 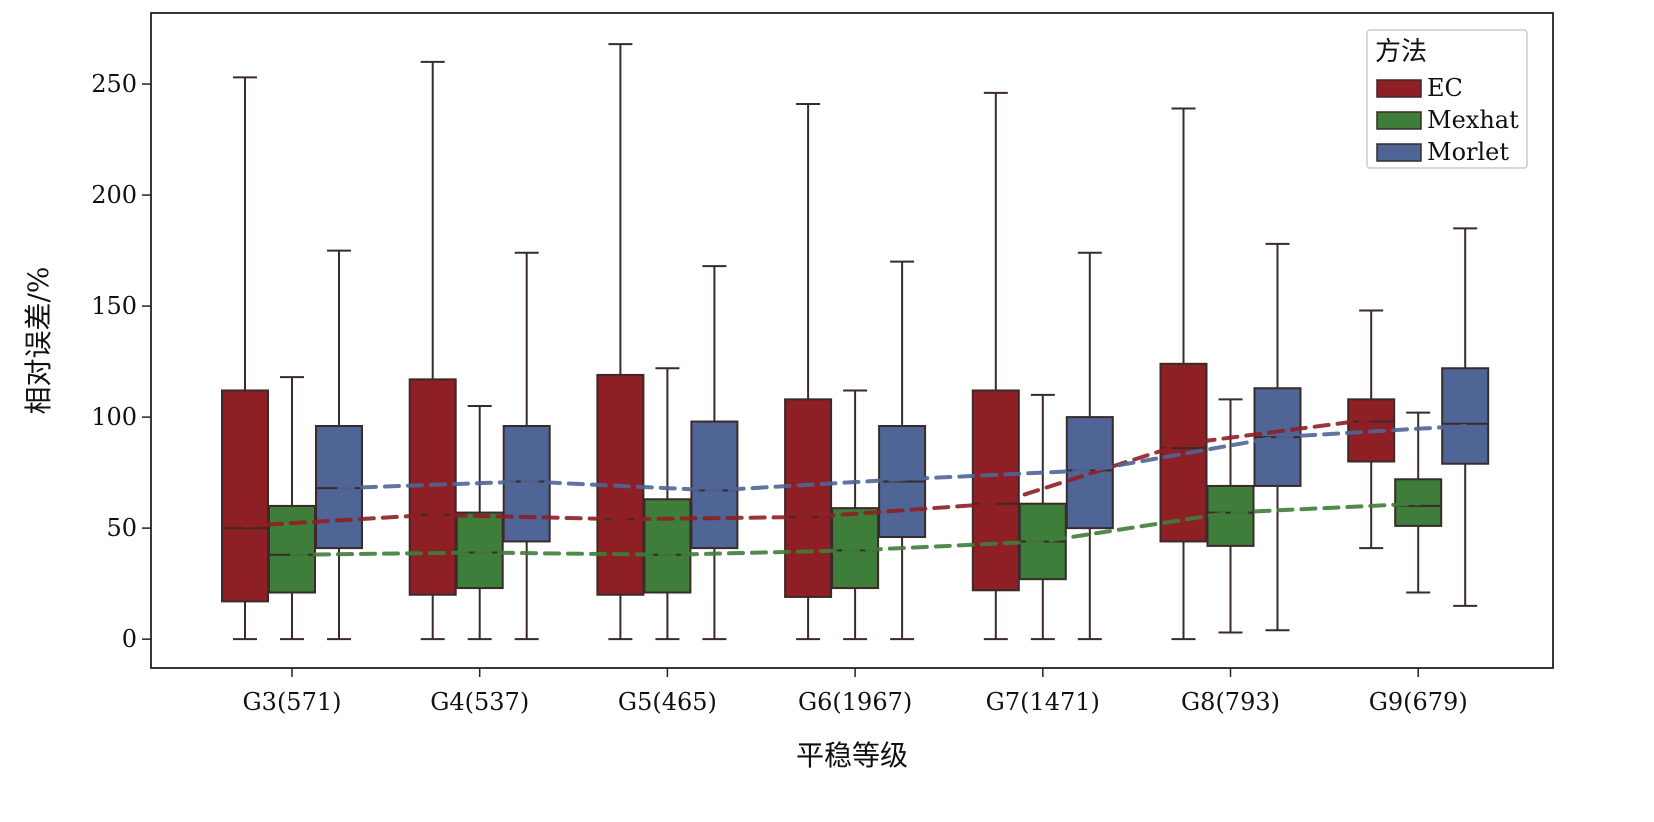 What do you see at coordinates (38, 340) in the screenshot?
I see `y-axis-label: 相对误差/%` at bounding box center [38, 340].